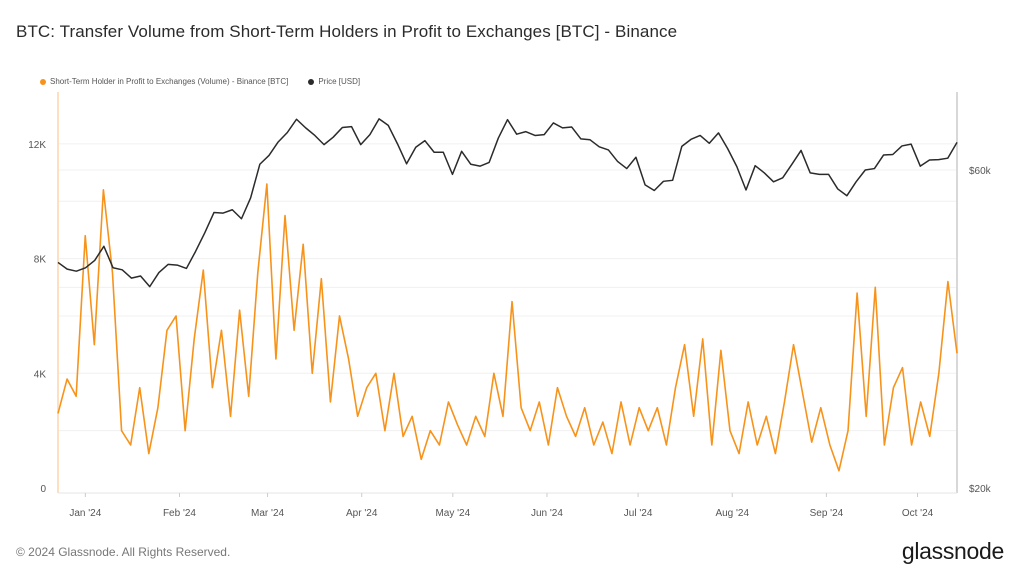 Image resolution: width=1024 pixels, height=578 pixels. I want to click on y-left-tick-label: 12K, so click(37, 145).